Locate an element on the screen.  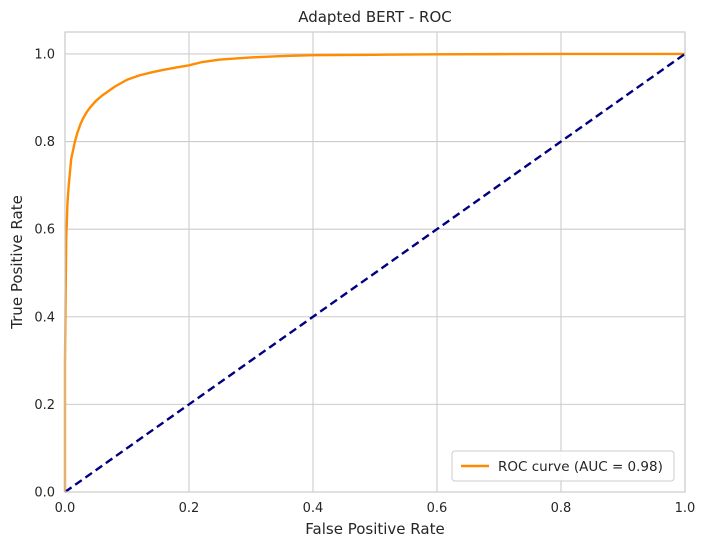
y-tick-label: 0.4 is located at coordinates (44, 317).